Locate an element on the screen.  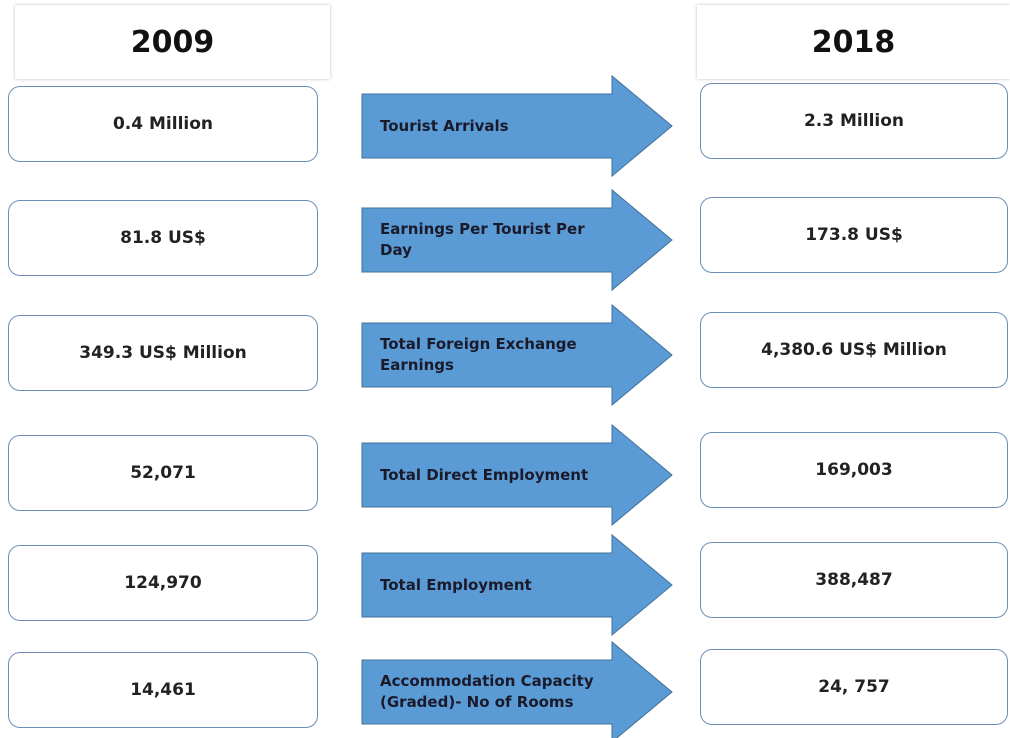
value-2018: 4,380.6 US$ Million is located at coordinates (854, 350).